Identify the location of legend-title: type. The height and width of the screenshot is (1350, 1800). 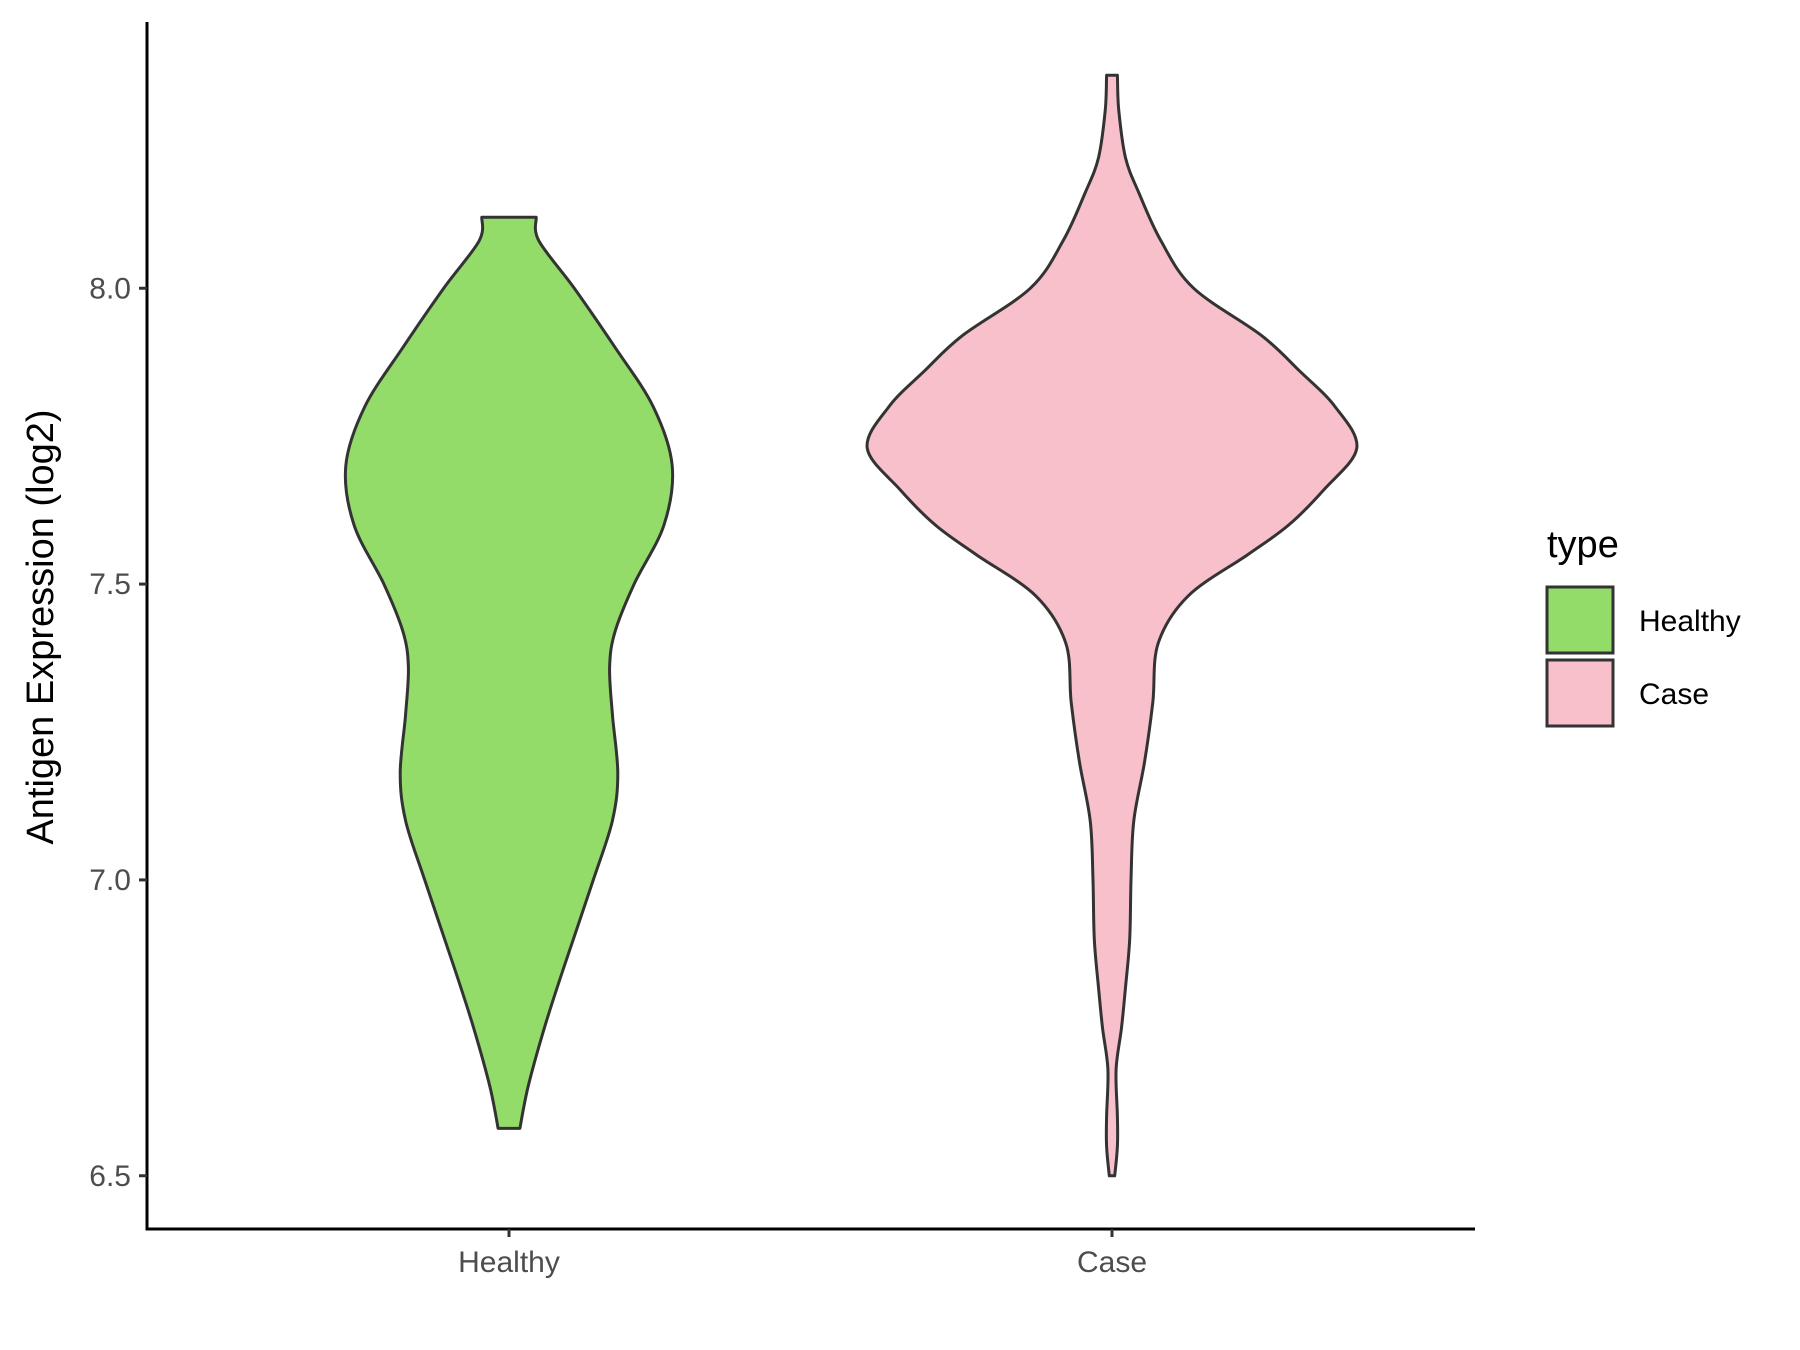
(1583, 545).